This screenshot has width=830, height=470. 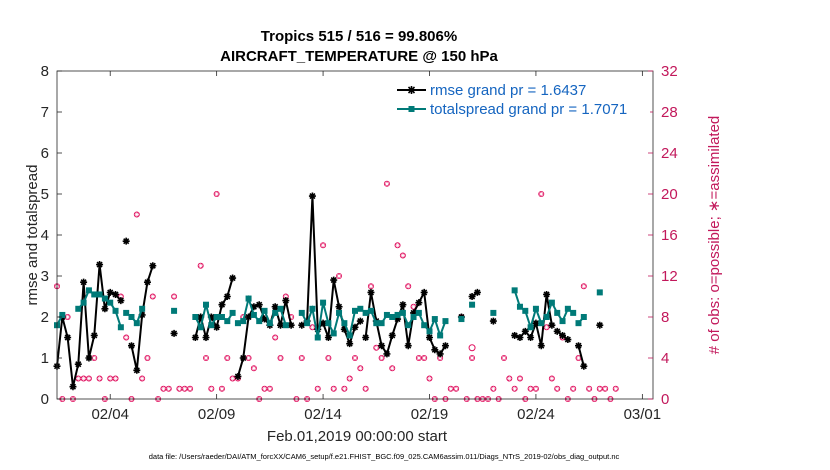 I want to click on y-tick-label: 0, so click(x=45, y=399).